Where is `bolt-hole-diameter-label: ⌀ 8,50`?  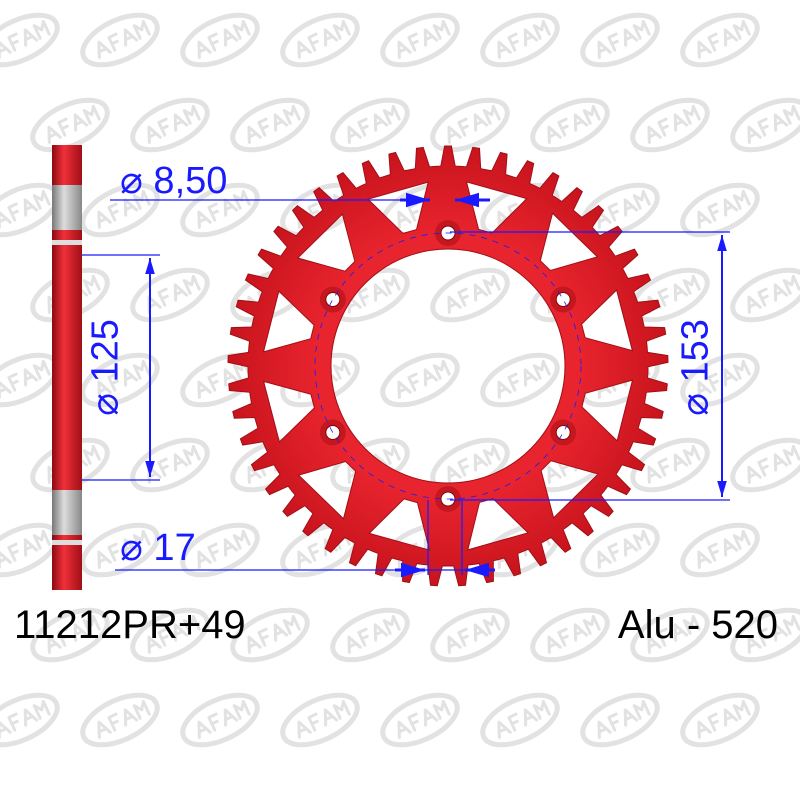 bolt-hole-diameter-label: ⌀ 8,50 is located at coordinates (174, 181).